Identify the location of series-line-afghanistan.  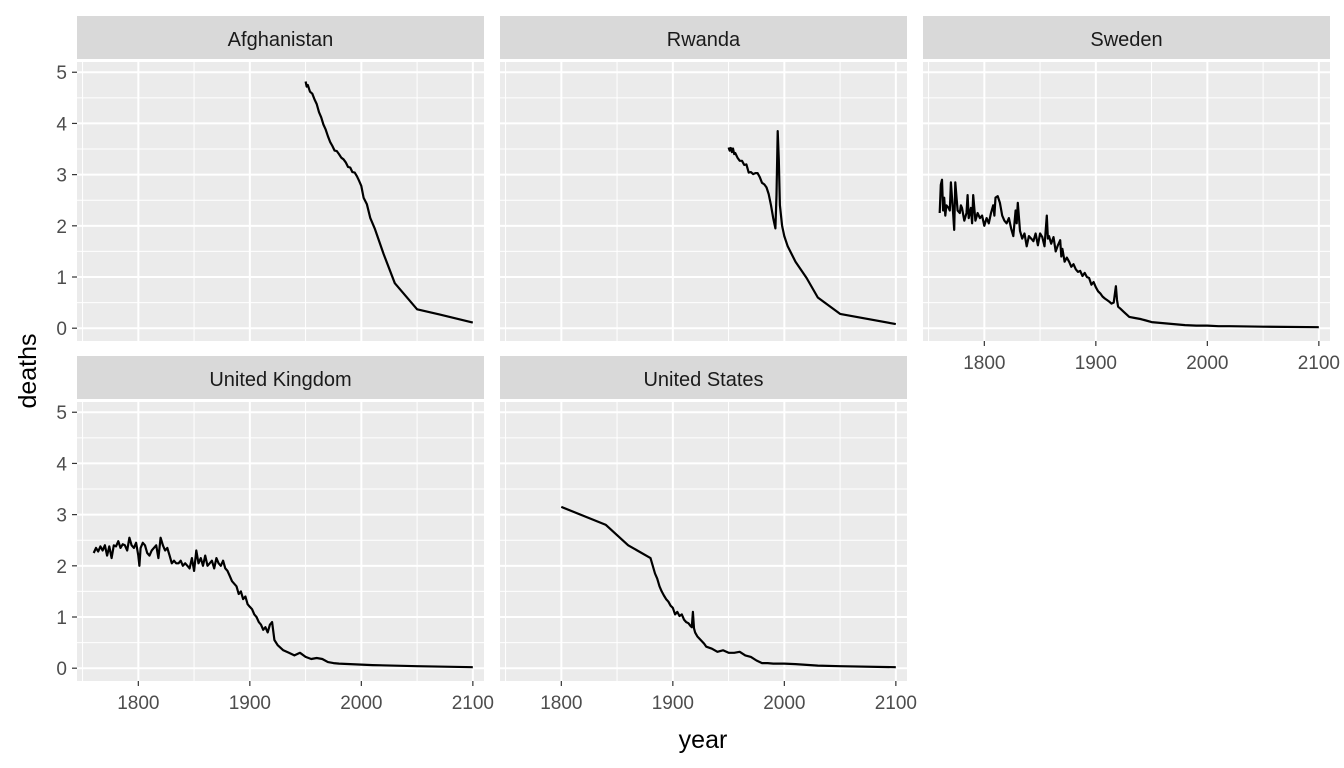
(389, 202).